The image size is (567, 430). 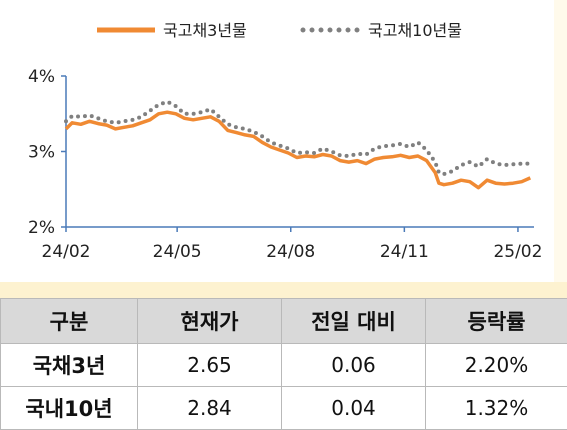 I want to click on table-row: 국내10년 2.84 0.04 1.32%, so click(x=284, y=408).